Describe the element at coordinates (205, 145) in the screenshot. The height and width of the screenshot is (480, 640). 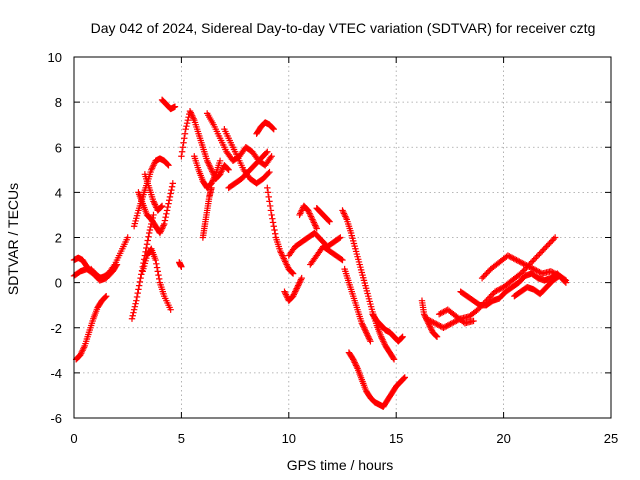
I see `series-sat-l` at that location.